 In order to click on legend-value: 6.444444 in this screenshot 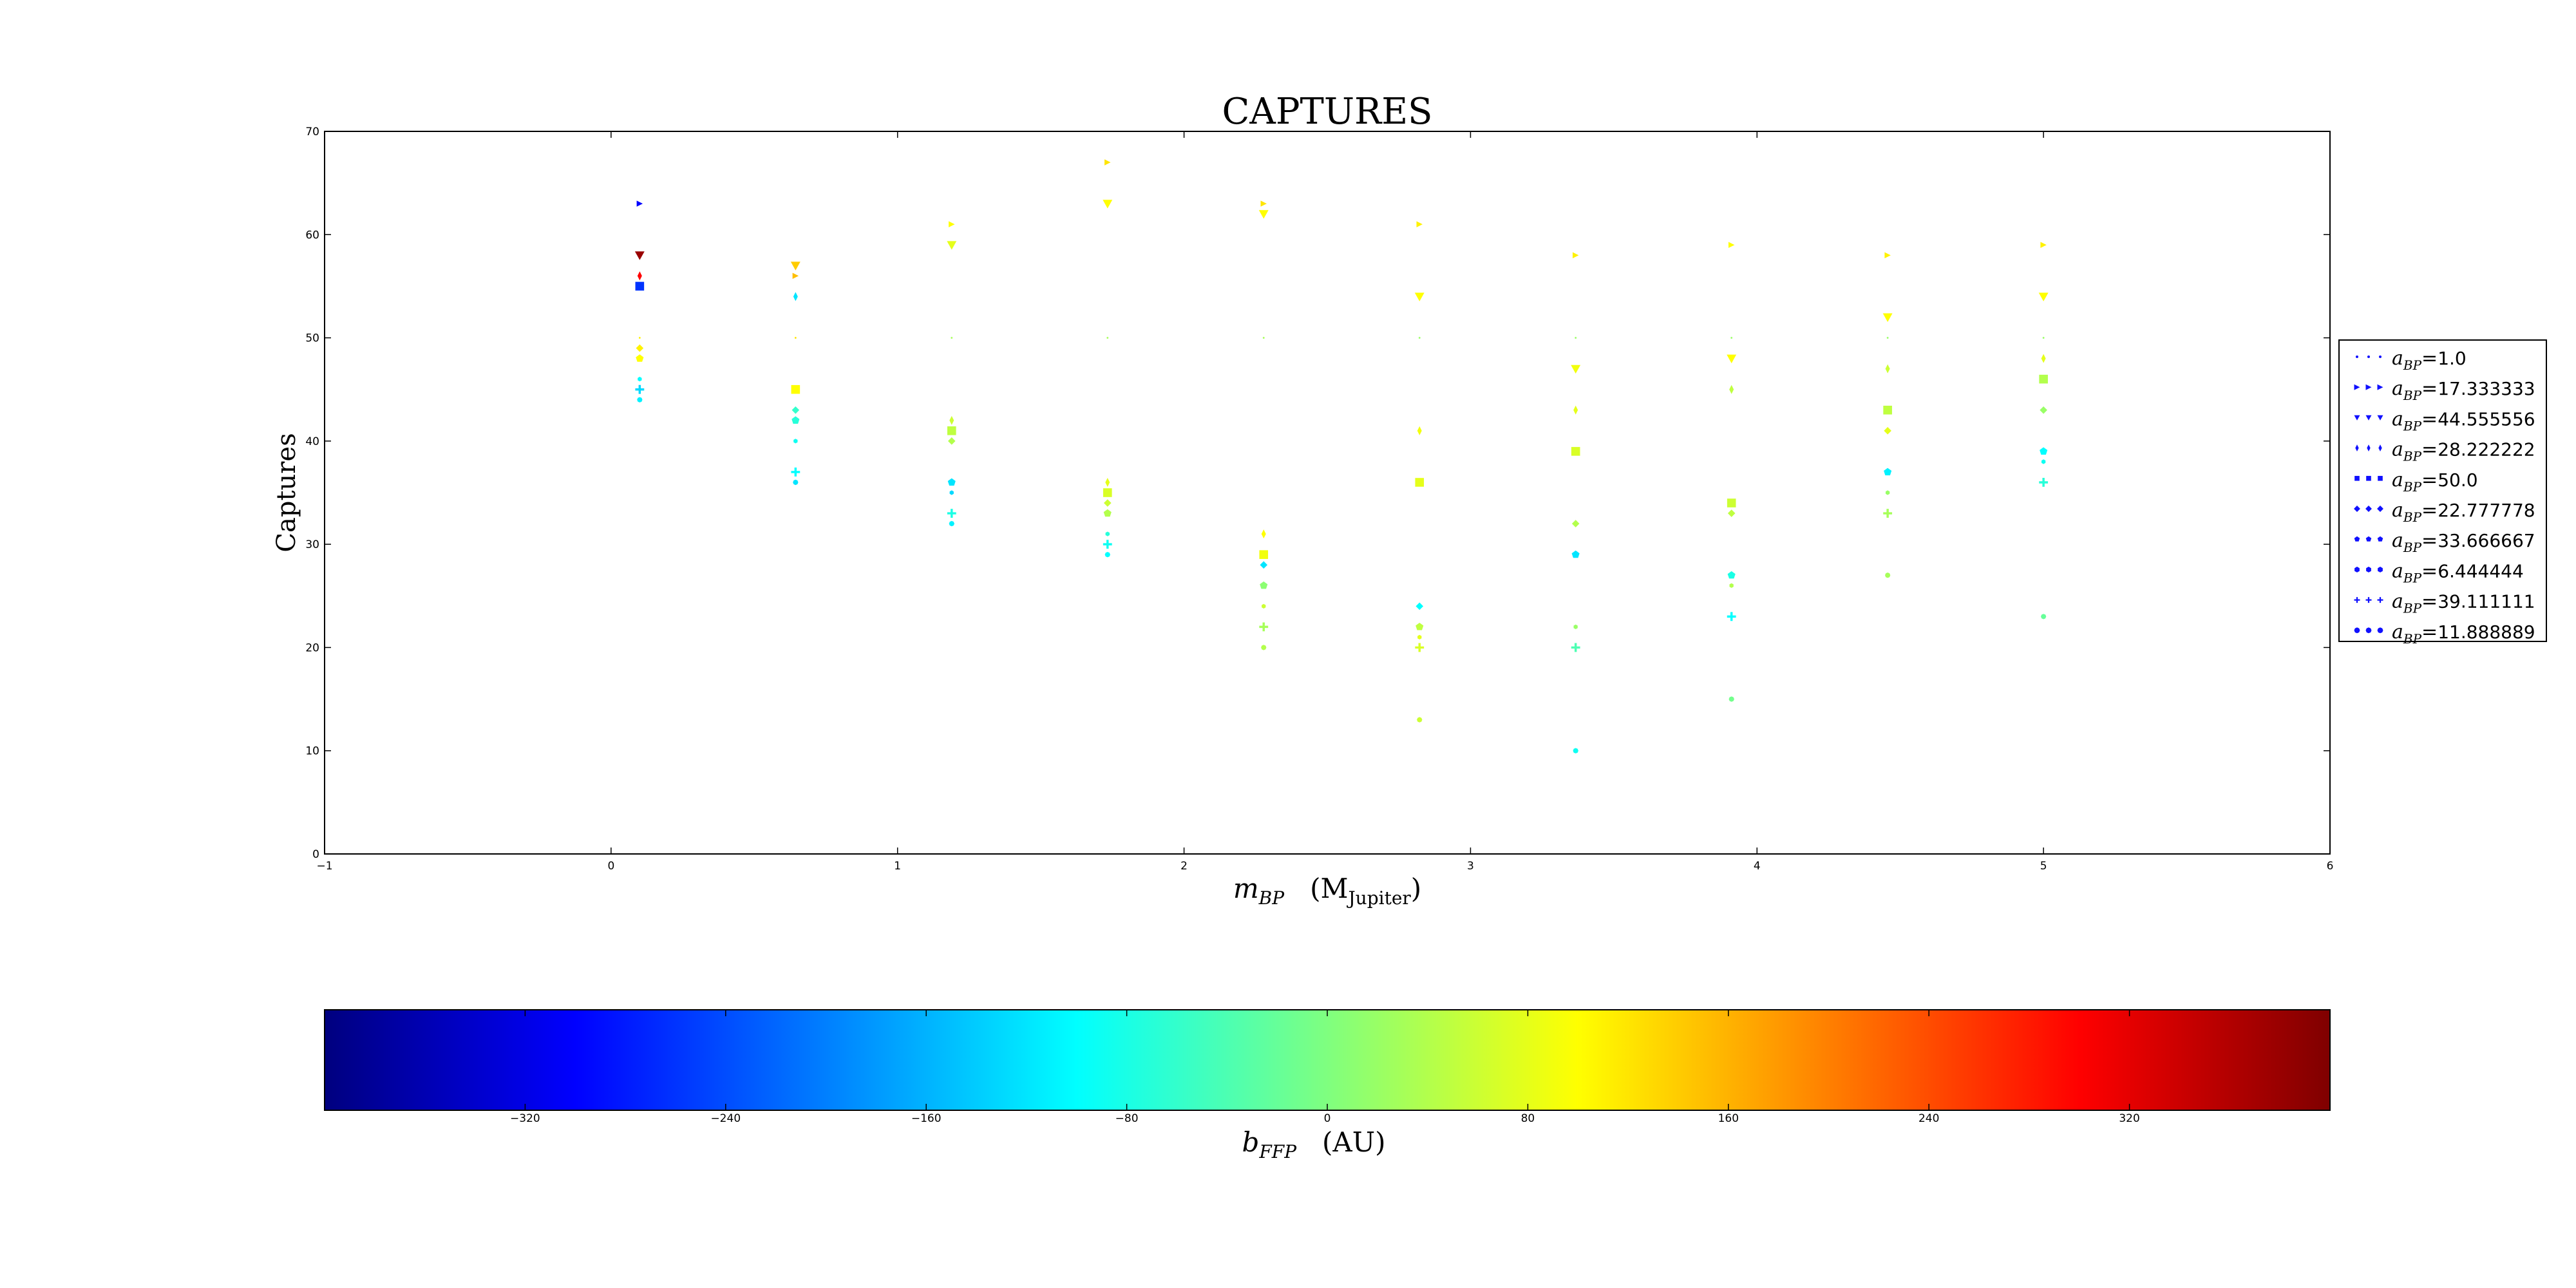, I will do `click(2481, 571)`.